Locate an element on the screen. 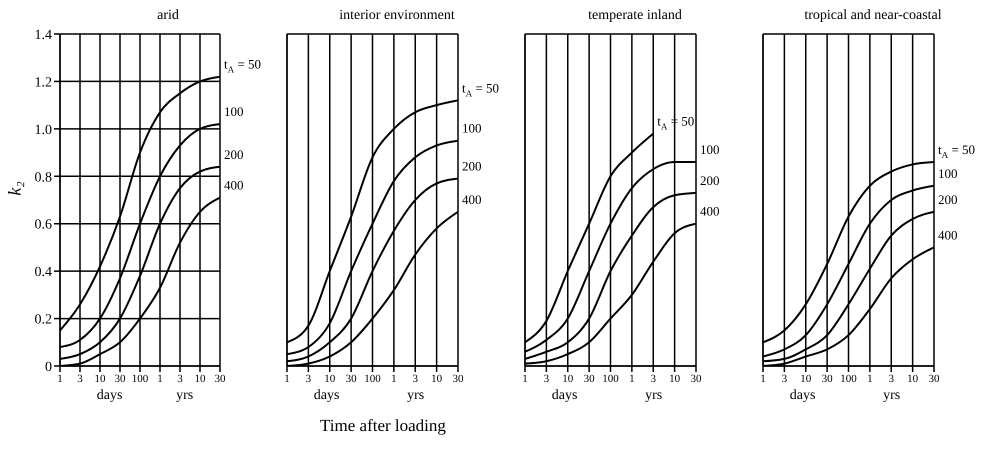  y-tick-label: 0.4 is located at coordinates (43, 272).